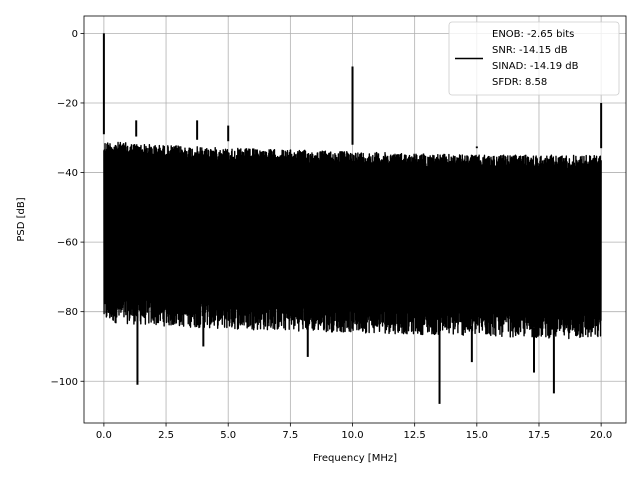 This screenshot has width=640, height=480. What do you see at coordinates (166, 435) in the screenshot?
I see `x-tick-label: 2.5` at bounding box center [166, 435].